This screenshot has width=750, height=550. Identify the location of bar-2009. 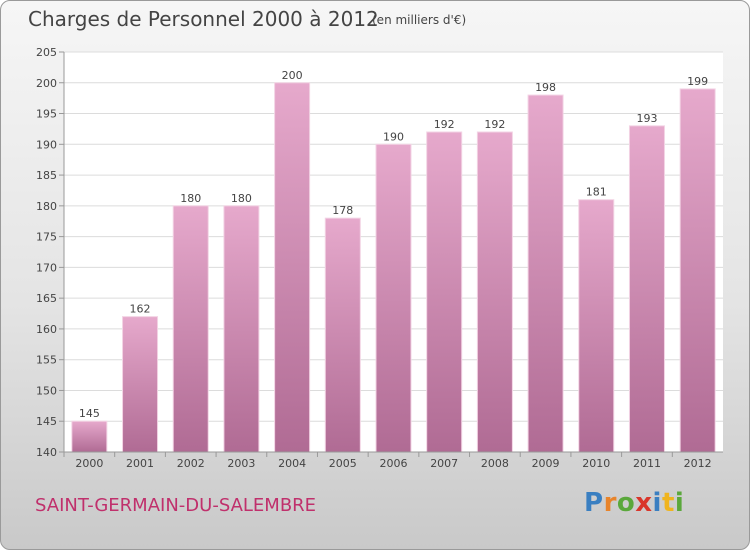
(545, 273).